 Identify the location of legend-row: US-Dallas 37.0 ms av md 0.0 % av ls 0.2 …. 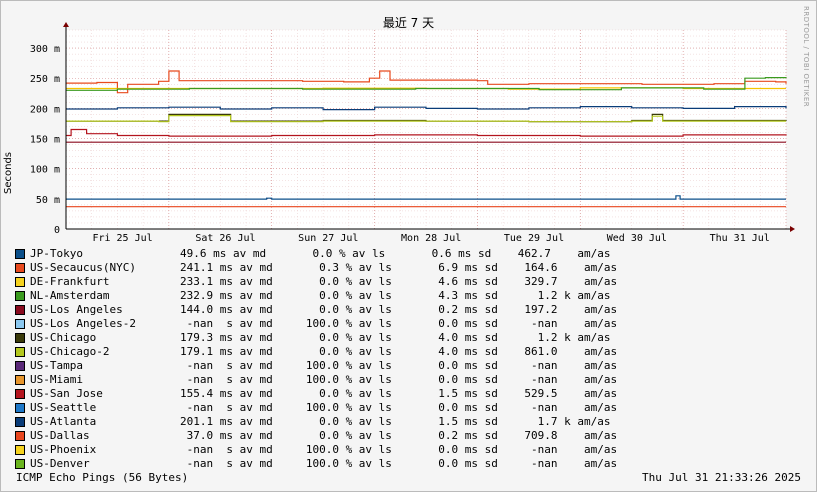
(316, 436).